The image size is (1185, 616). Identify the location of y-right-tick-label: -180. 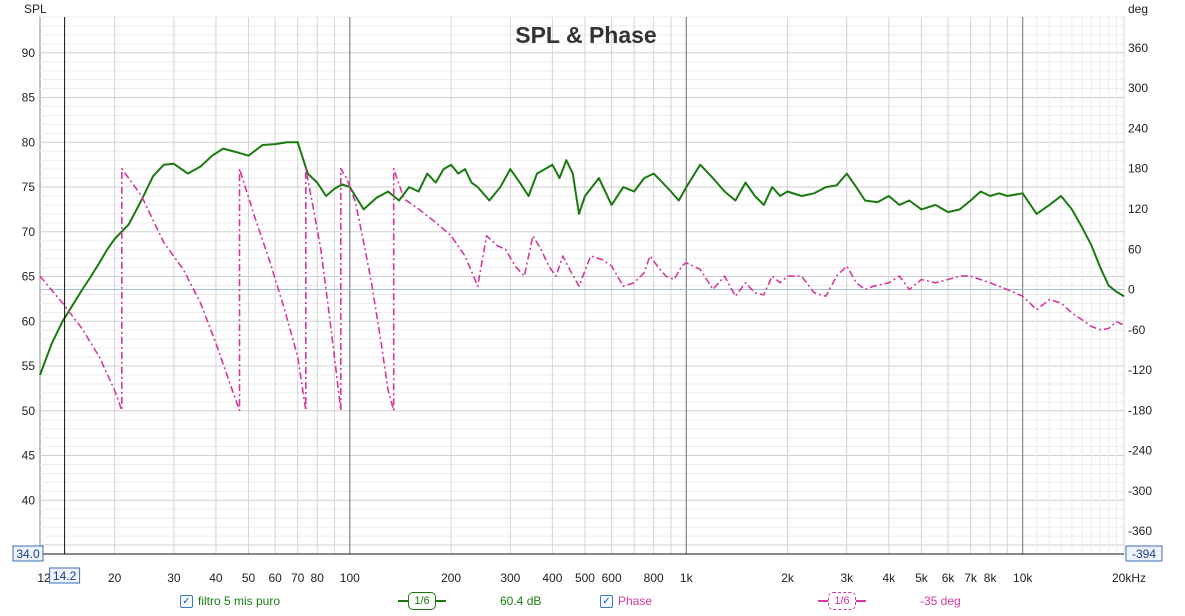
(1140, 410).